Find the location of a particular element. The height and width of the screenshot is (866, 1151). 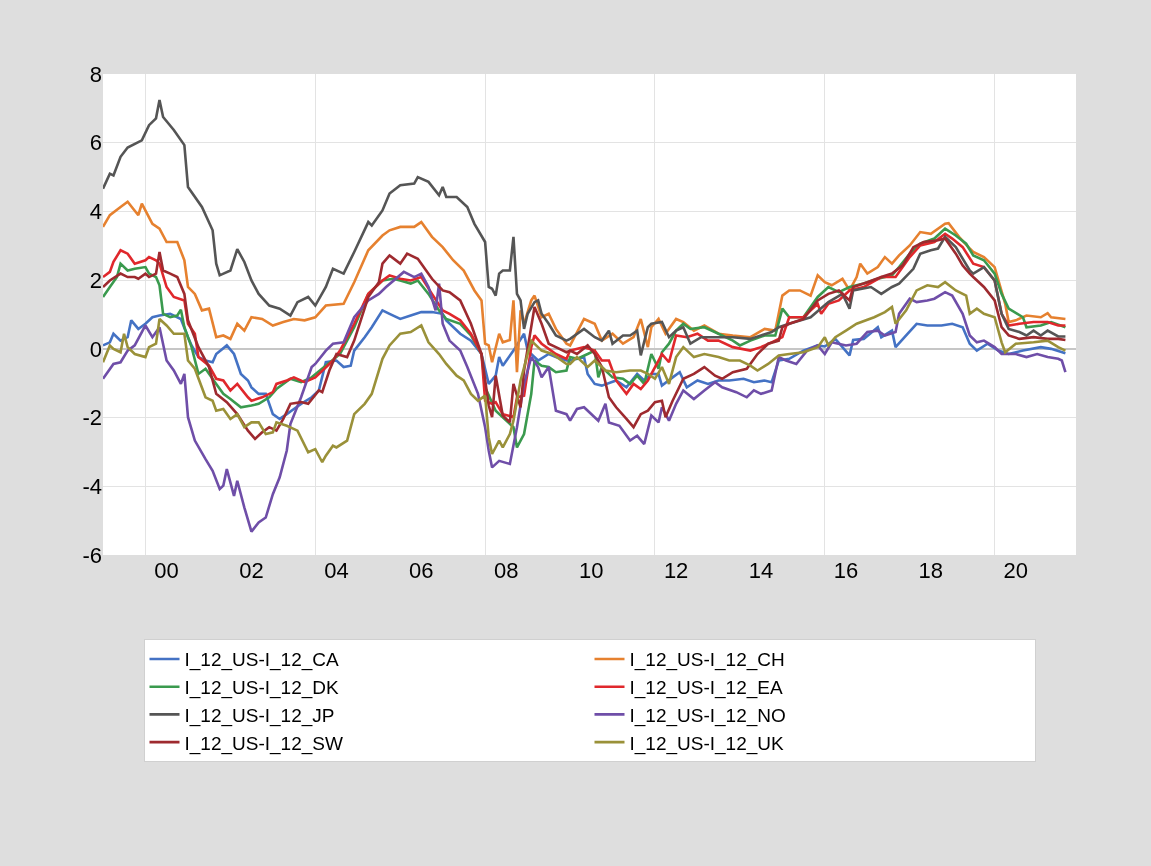

x-tick-label: 12 is located at coordinates (676, 570).